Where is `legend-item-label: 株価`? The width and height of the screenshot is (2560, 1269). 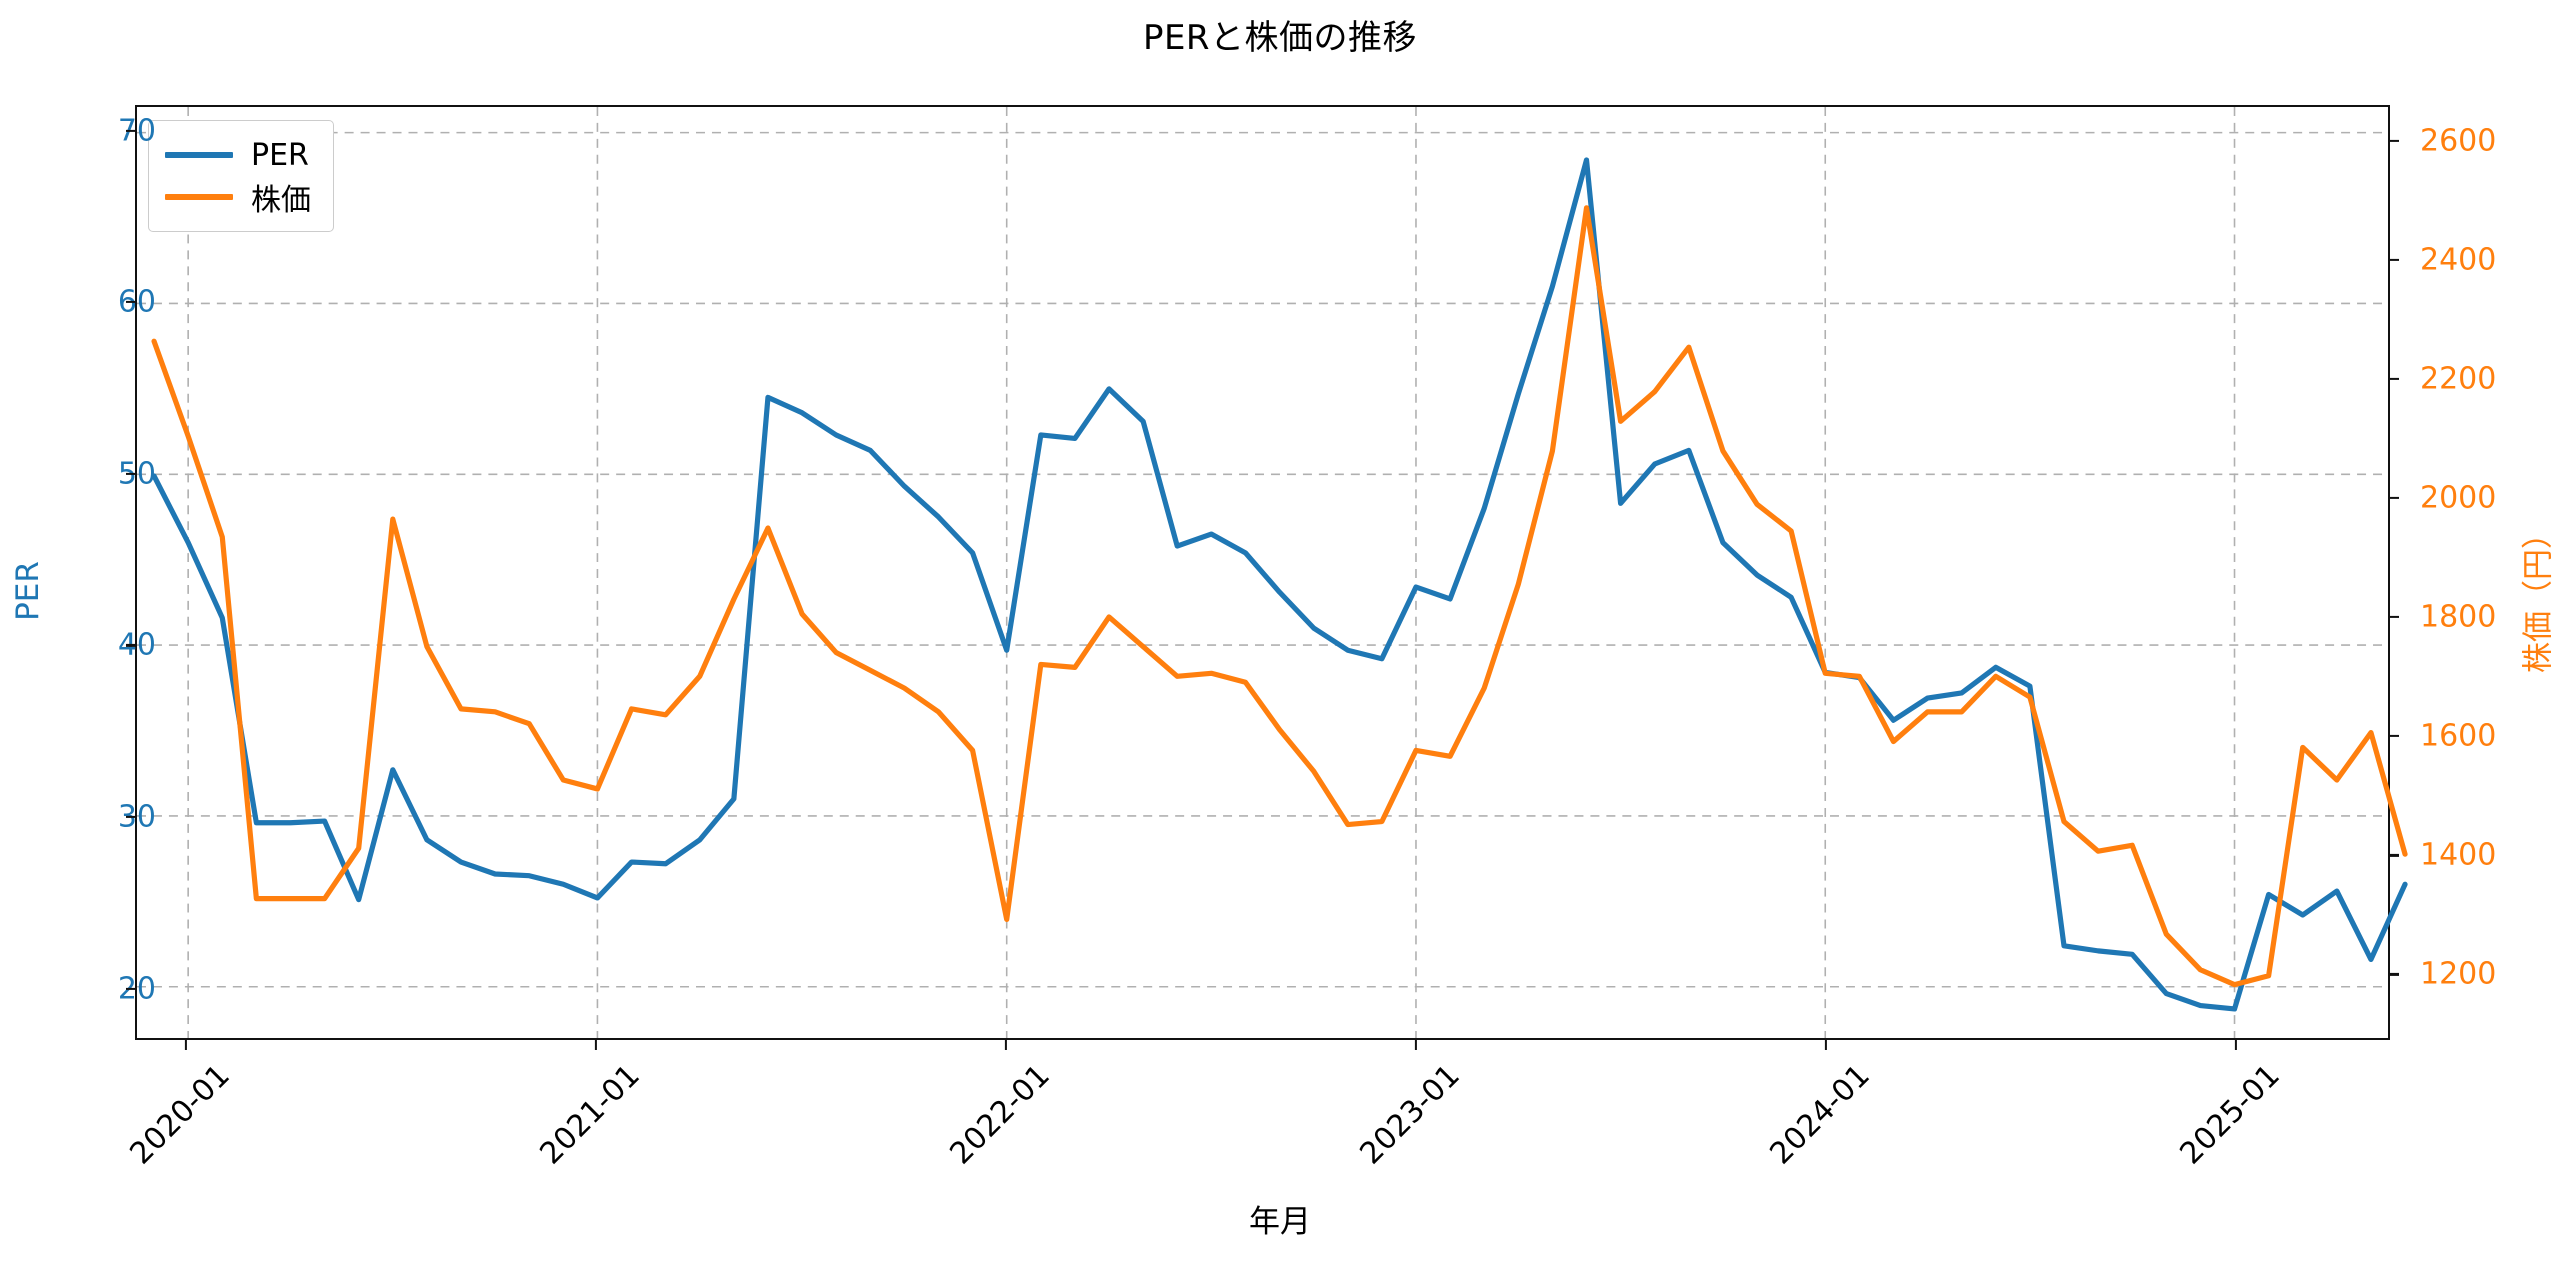
legend-item-label: 株価 is located at coordinates (281, 200).